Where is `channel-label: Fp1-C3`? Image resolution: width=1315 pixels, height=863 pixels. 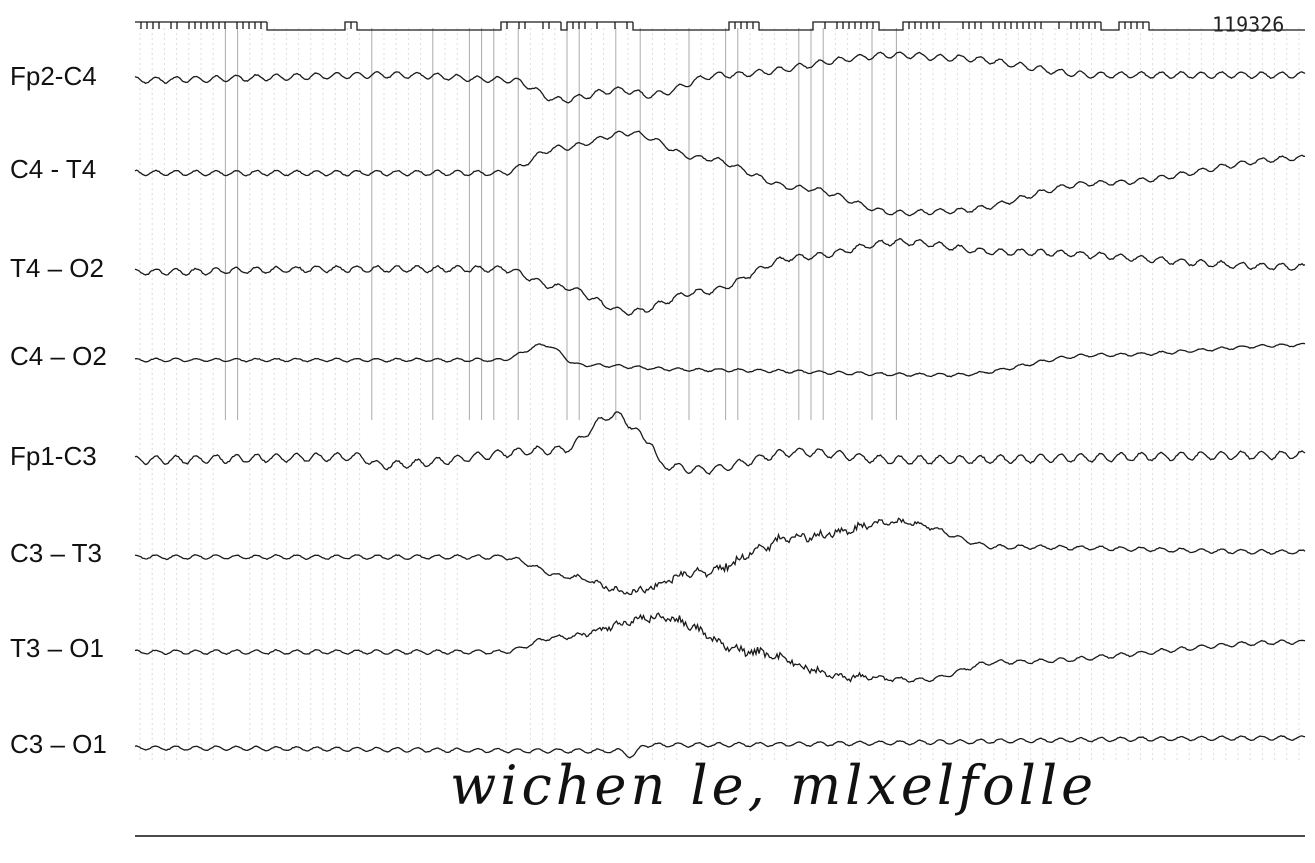 channel-label: Fp1-C3 is located at coordinates (53, 456).